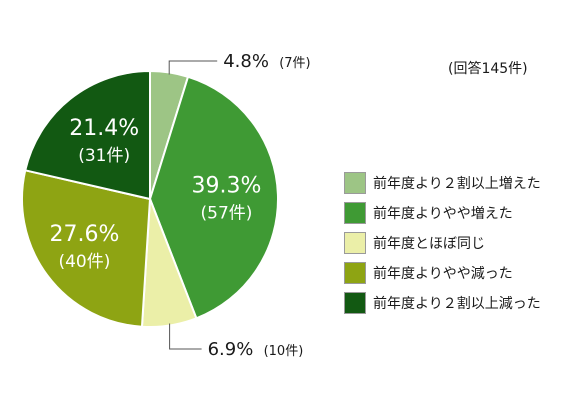  What do you see at coordinates (429, 244) in the screenshot?
I see `legend-label: 前年度とほぼ同じ` at bounding box center [429, 244].